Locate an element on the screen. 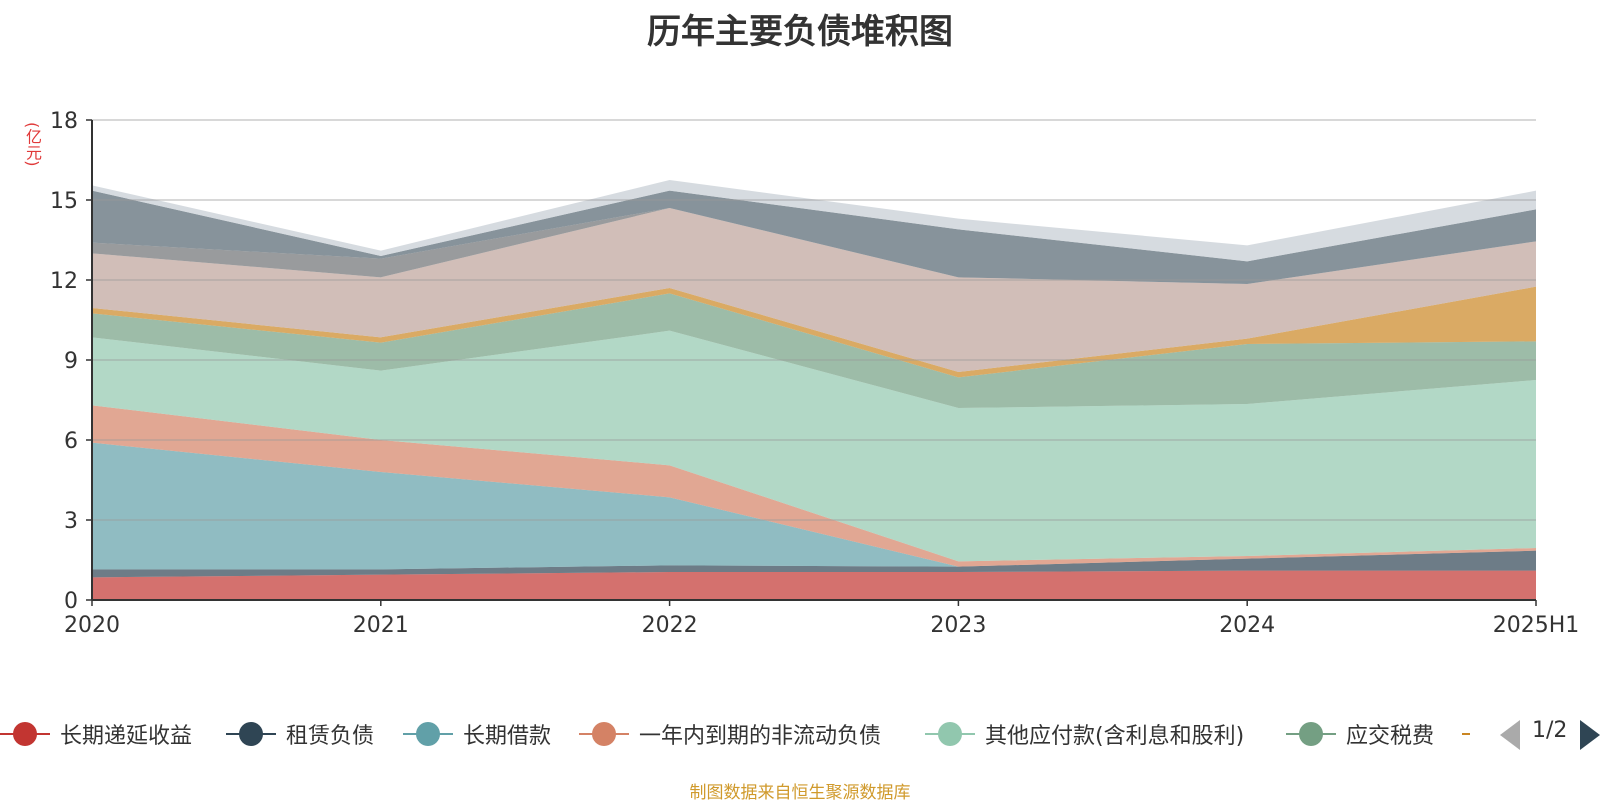  legend-item-5: 应交税费 is located at coordinates (1360, 734).